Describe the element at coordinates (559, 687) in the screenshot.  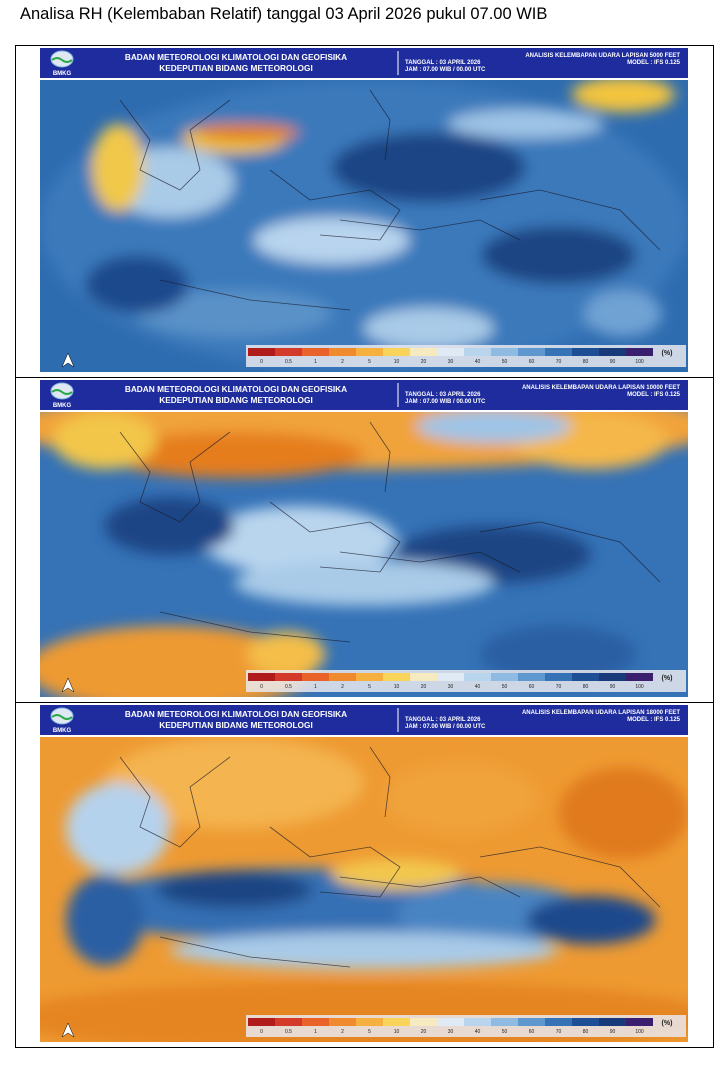
I see `legend-label: 70` at that location.